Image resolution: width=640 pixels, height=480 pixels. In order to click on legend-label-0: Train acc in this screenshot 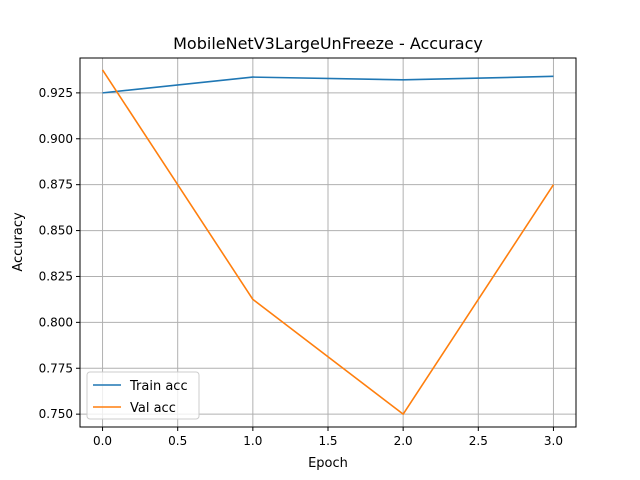, I will do `click(158, 386)`.